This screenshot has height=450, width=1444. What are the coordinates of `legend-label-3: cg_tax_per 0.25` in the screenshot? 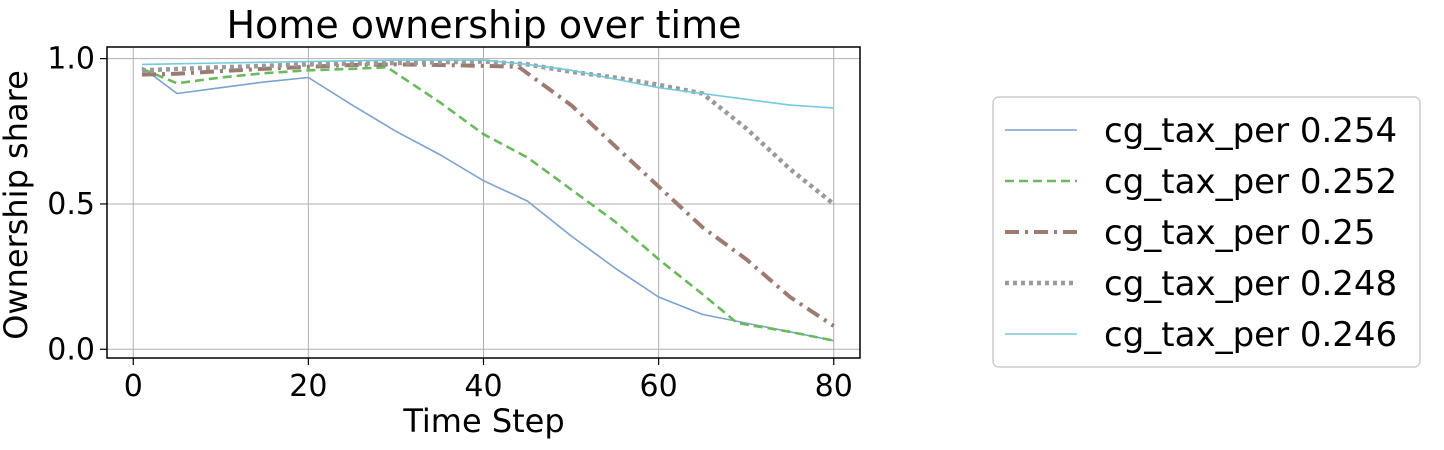 It's located at (1240, 233).